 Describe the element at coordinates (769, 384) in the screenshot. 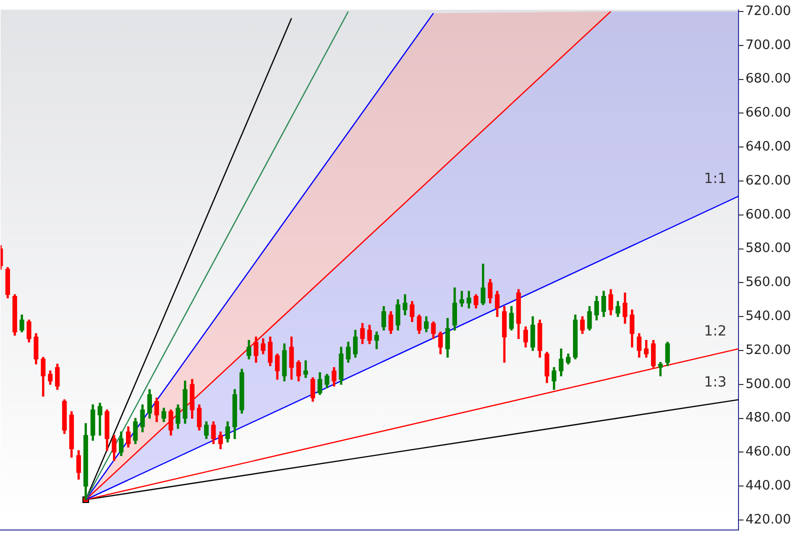

I see `y-tick-label: 500.00` at that location.